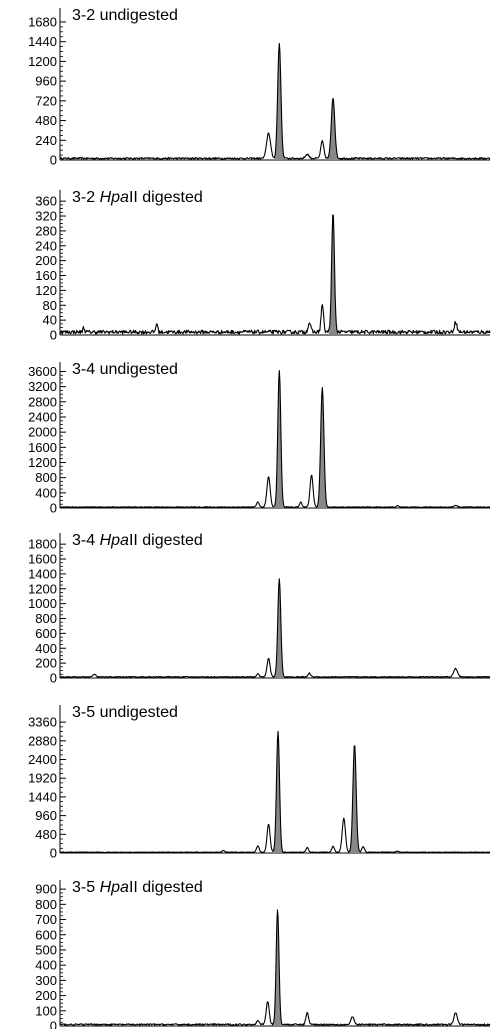 This screenshot has height=1029, width=492. What do you see at coordinates (42, 371) in the screenshot?
I see `y-tick-label: 3600` at bounding box center [42, 371].